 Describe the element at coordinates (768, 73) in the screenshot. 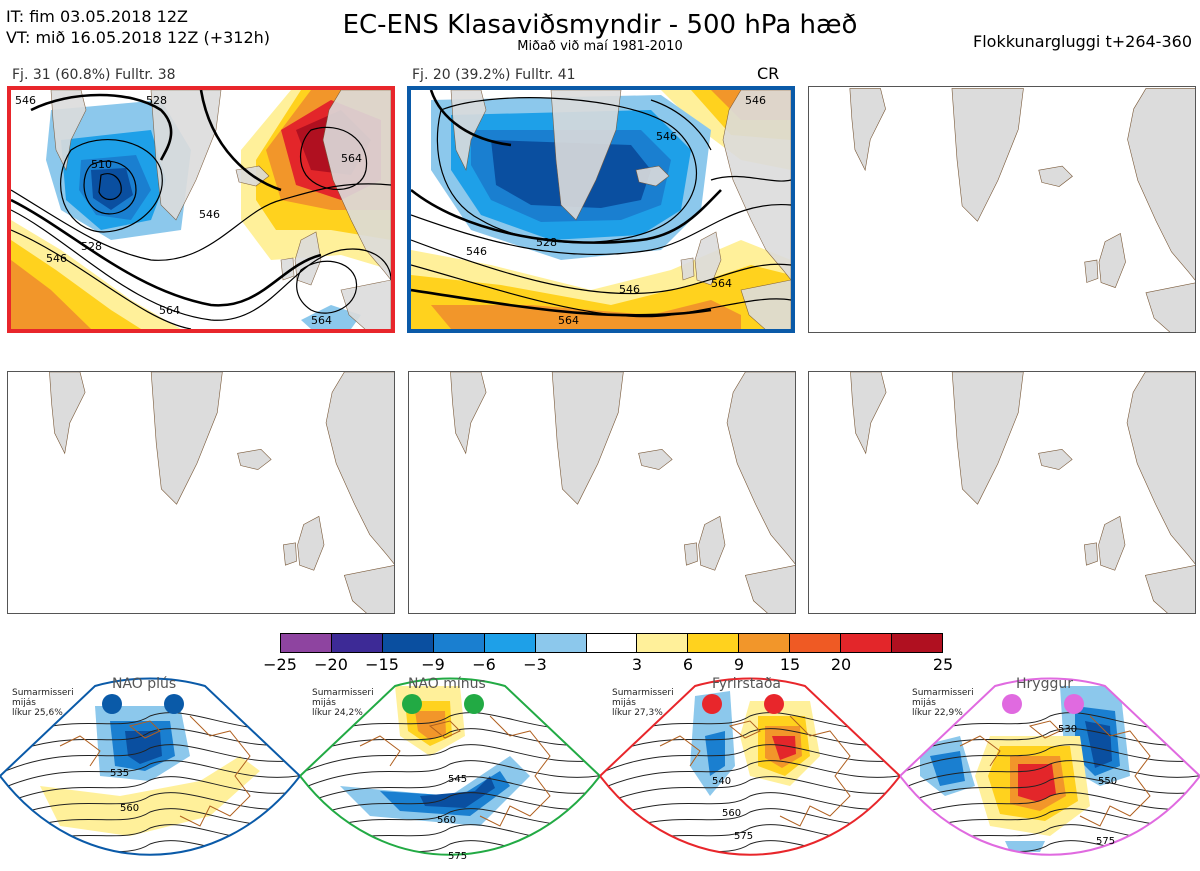

I see `cluster-2-tag: CR` at that location.